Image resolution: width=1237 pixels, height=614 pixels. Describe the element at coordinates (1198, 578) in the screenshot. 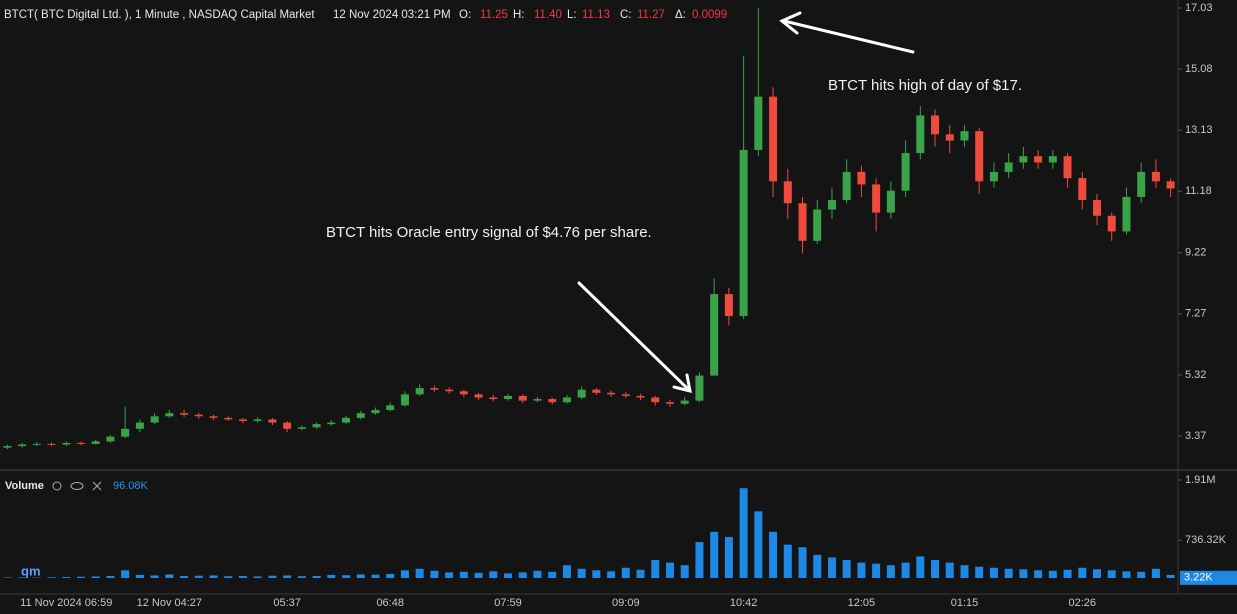

I see `volume-marker-label: 3.22K` at that location.